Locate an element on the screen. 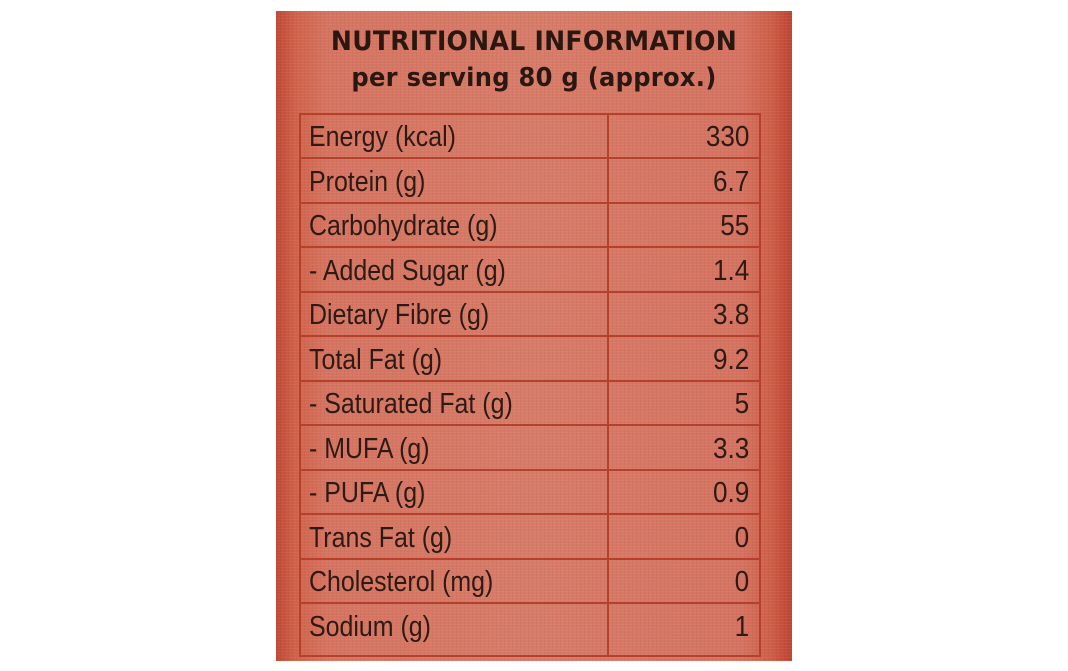 This screenshot has height=671, width=1068. nutrient-row-carbohydrate: Carbohydrate (g) 55 is located at coordinates (530, 226).